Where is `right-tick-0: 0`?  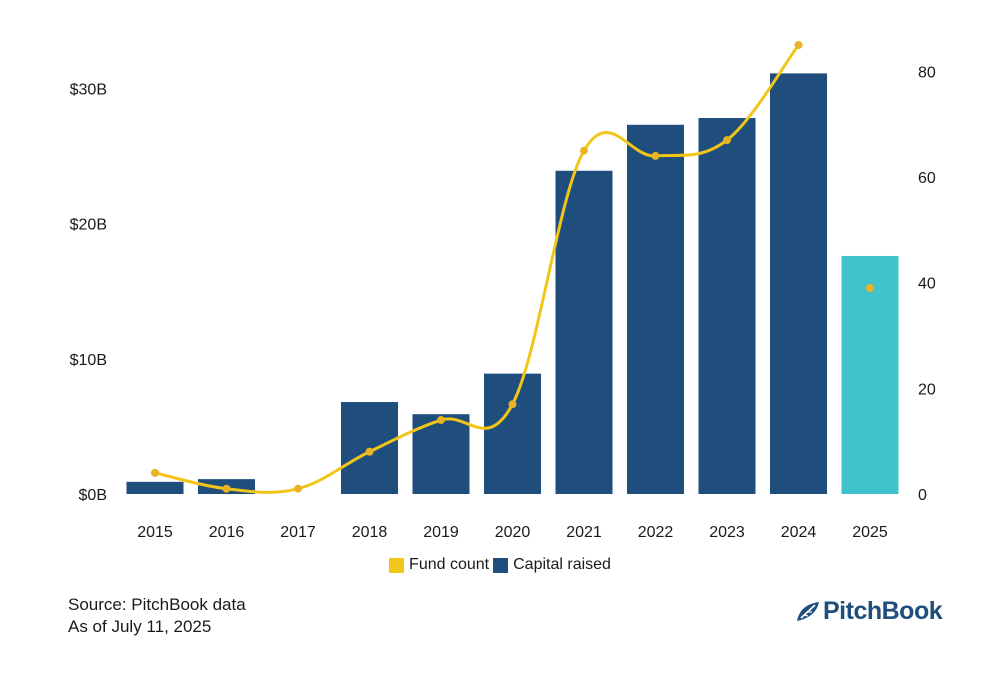
right-tick-0: 0 is located at coordinates (922, 495).